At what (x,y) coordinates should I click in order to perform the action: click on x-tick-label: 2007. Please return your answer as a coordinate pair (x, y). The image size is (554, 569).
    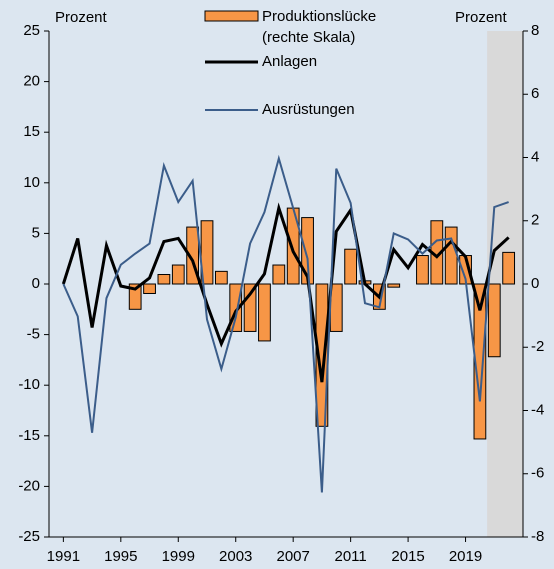
    Looking at the image, I should click on (292, 556).